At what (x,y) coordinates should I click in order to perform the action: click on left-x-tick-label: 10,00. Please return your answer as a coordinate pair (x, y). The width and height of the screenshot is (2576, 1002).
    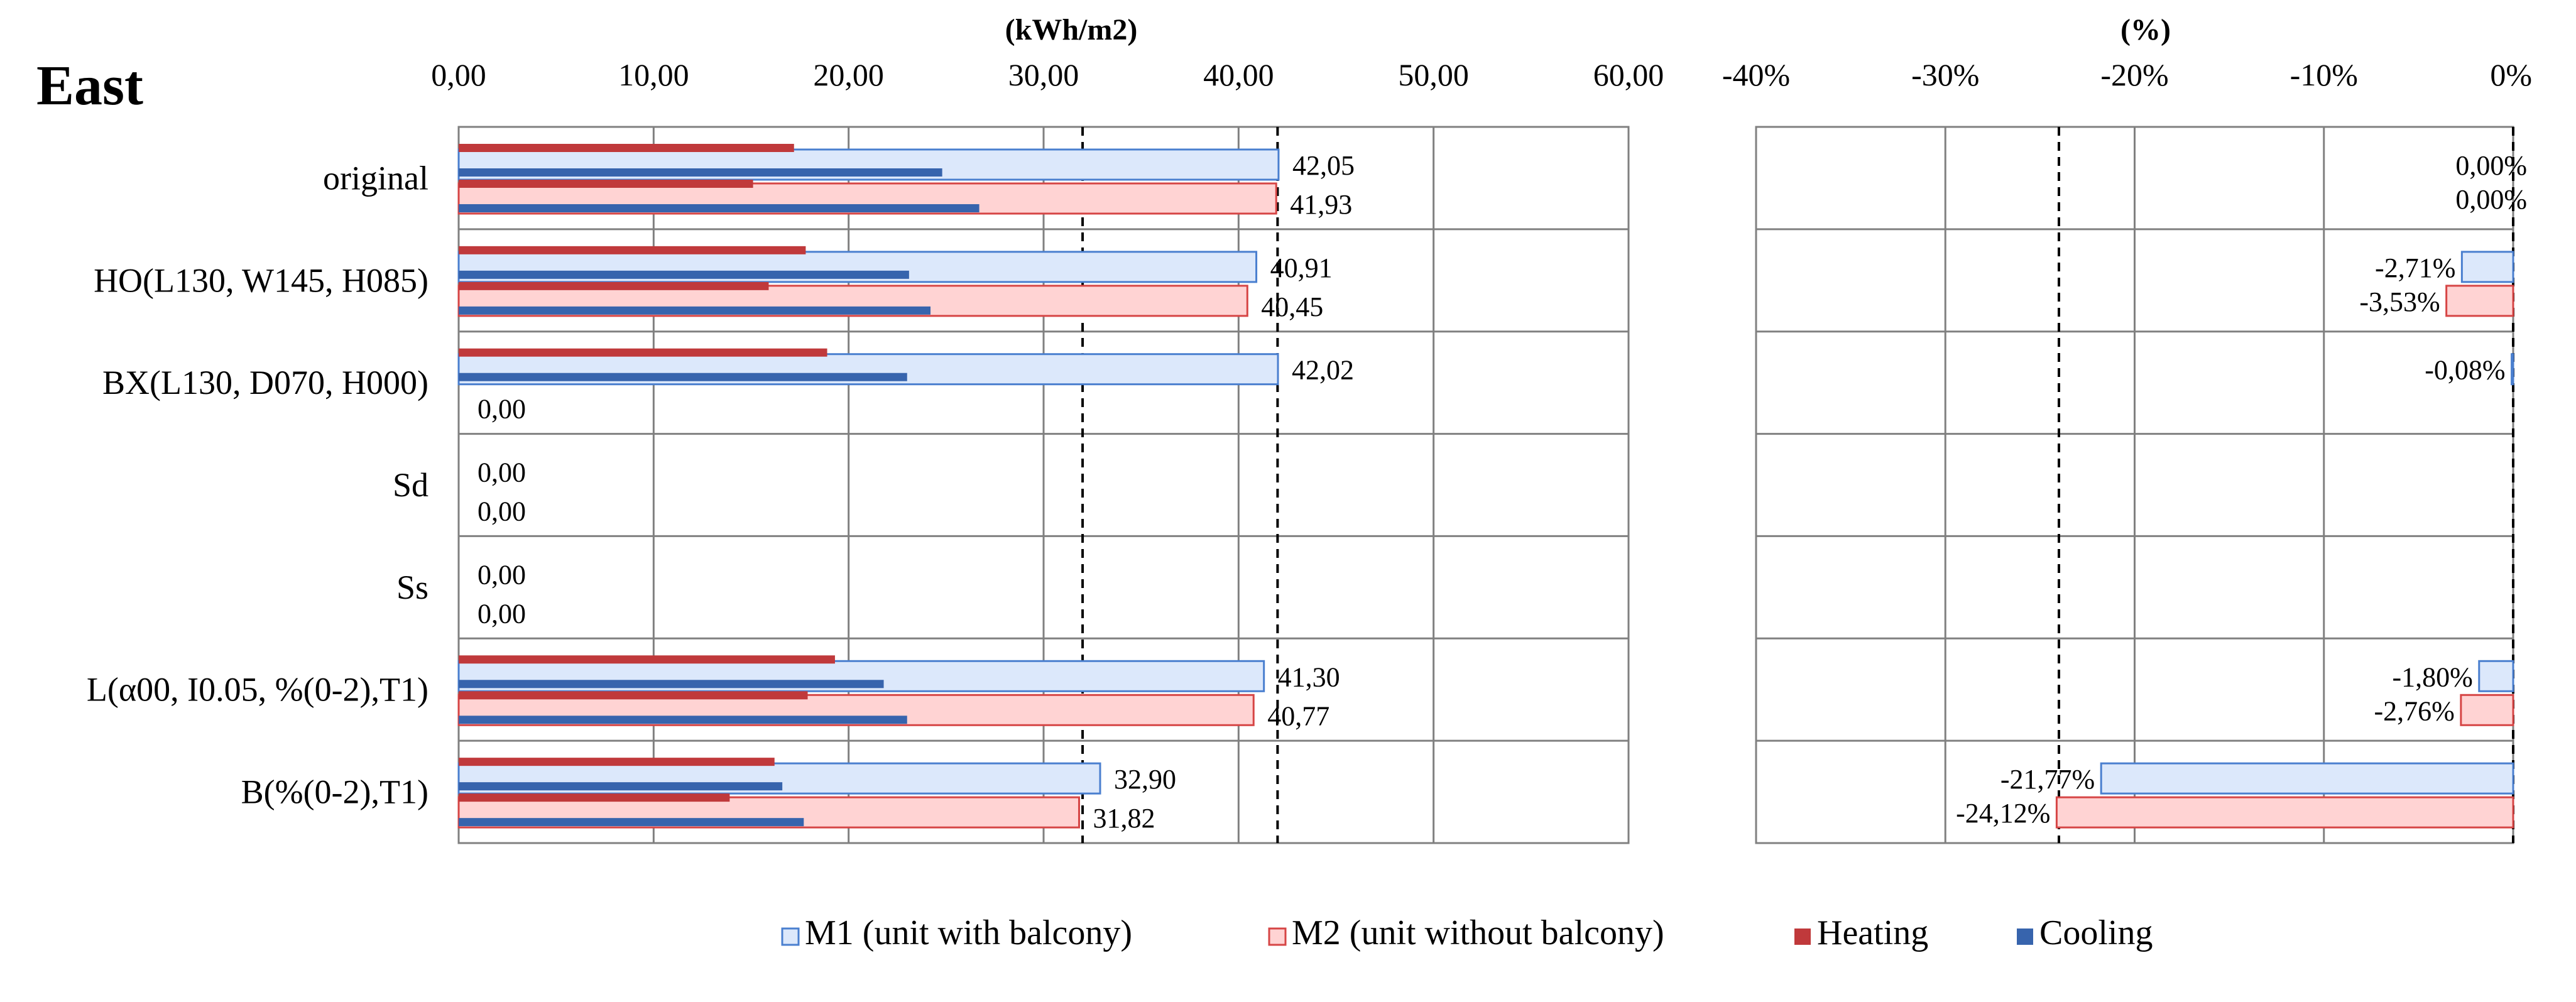
    Looking at the image, I should click on (654, 74).